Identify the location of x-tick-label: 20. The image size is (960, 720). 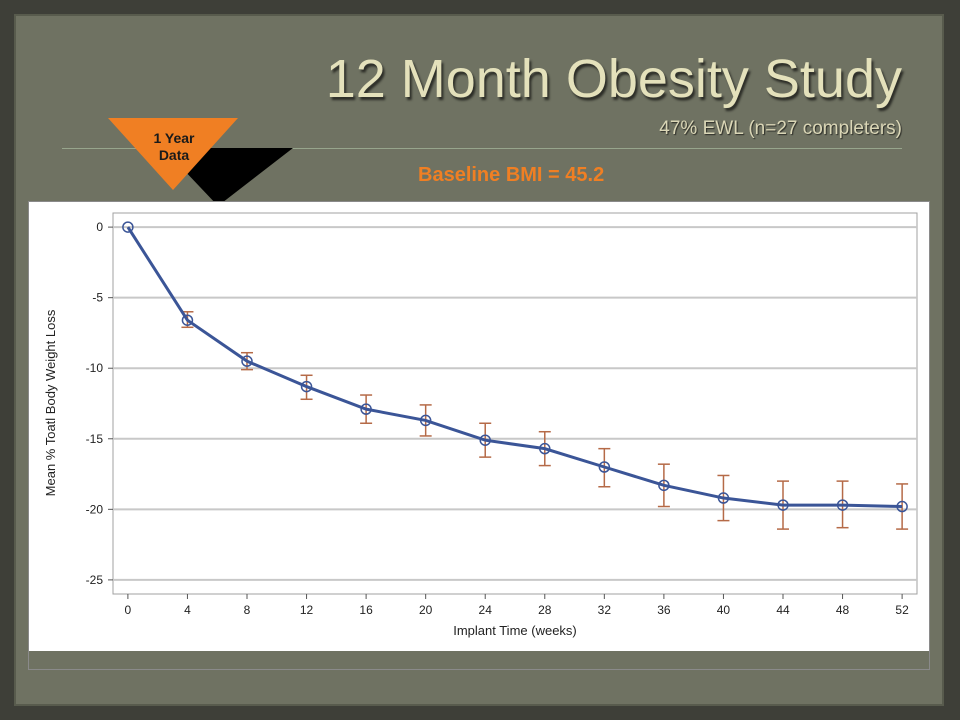
(426, 610).